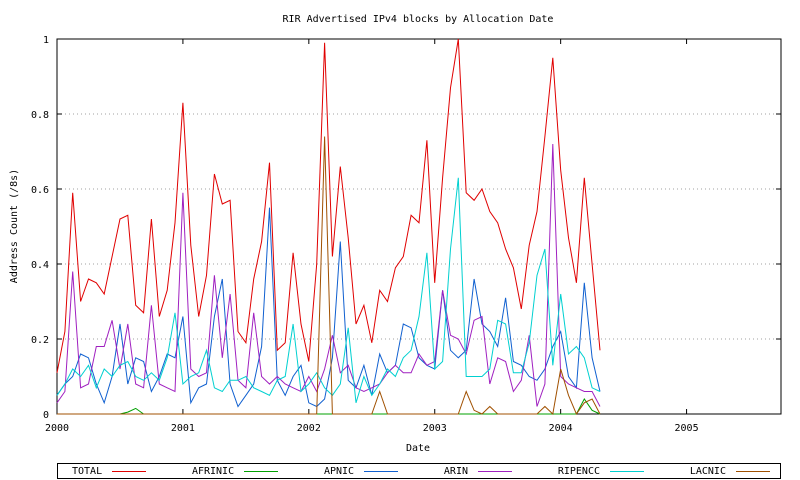  Describe the element at coordinates (87, 471) in the screenshot. I see `legend-label: TOTAL` at that location.